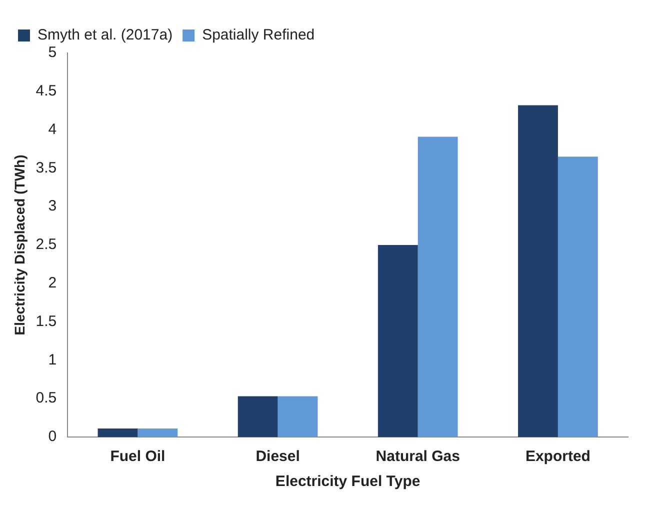  Describe the element at coordinates (278, 457) in the screenshot. I see `x-tick-label: Diesel` at that location.